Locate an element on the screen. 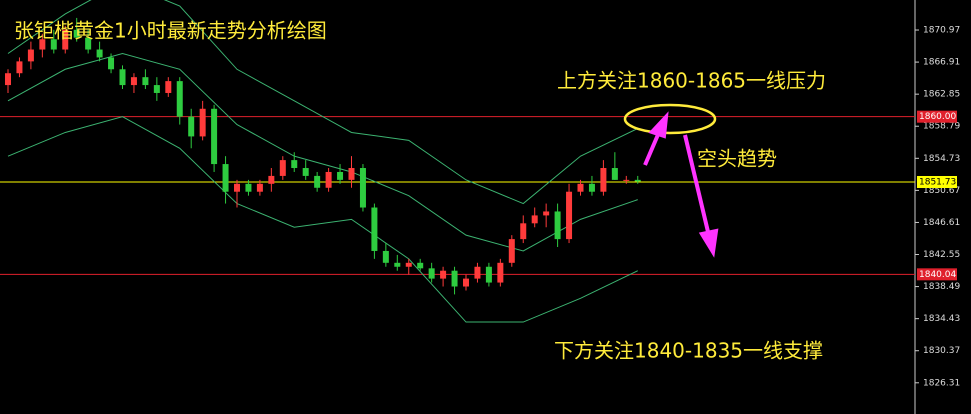  highlight-ellipse is located at coordinates (670, 119).